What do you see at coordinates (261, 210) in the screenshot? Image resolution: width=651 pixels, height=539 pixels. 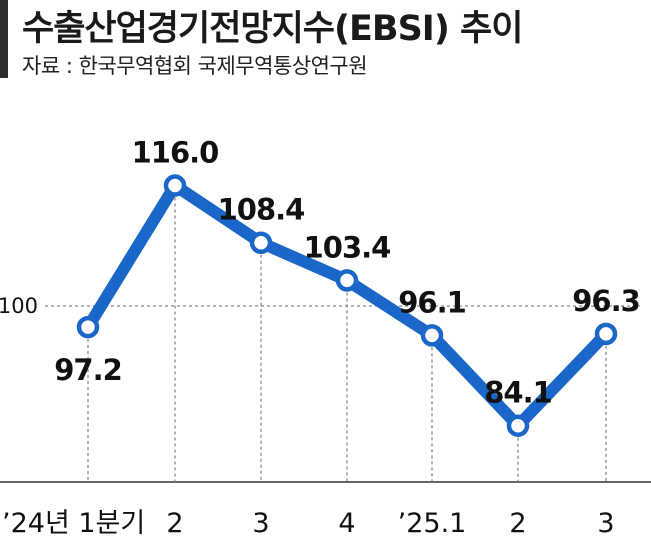 I see `data-label: 108.4` at bounding box center [261, 210].